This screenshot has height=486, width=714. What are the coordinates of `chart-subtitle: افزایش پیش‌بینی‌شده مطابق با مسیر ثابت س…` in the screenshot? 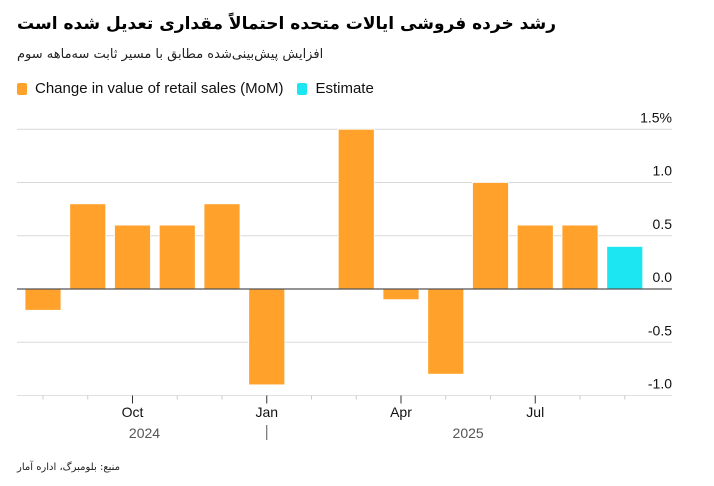 It's located at (170, 54).